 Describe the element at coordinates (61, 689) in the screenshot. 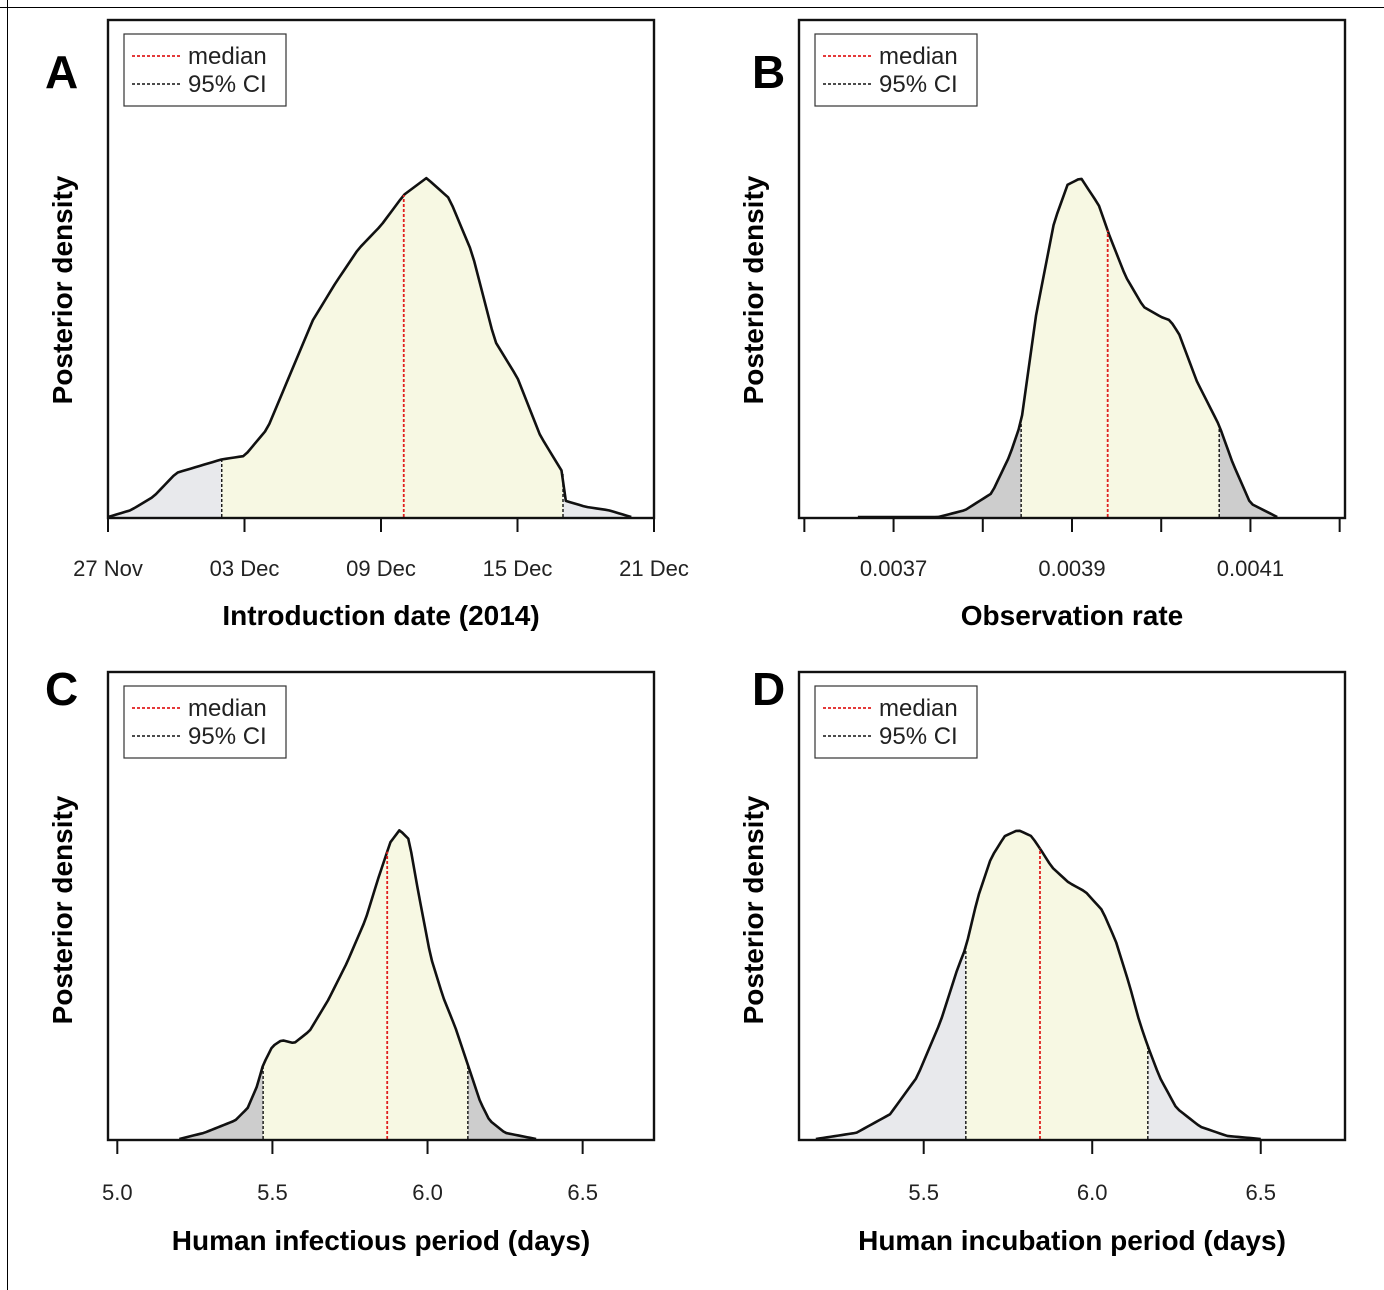

I see `panel-letter: C` at that location.